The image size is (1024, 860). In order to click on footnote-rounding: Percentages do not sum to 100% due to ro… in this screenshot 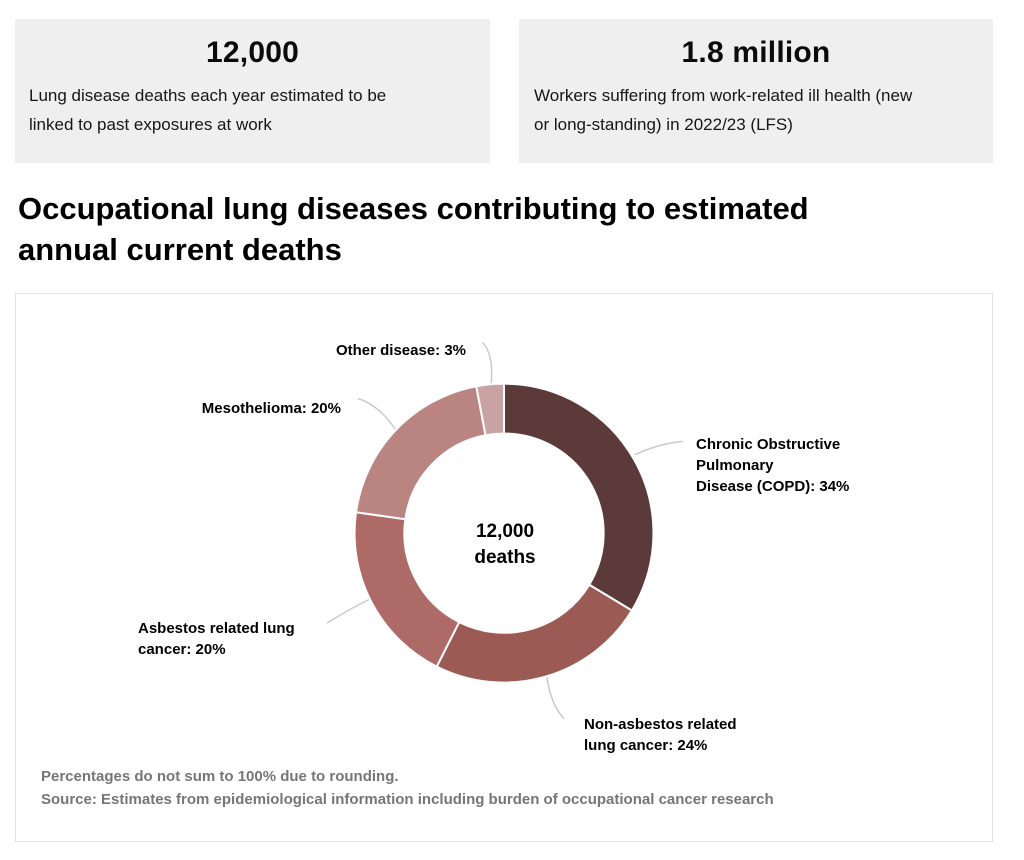, I will do `click(220, 776)`.